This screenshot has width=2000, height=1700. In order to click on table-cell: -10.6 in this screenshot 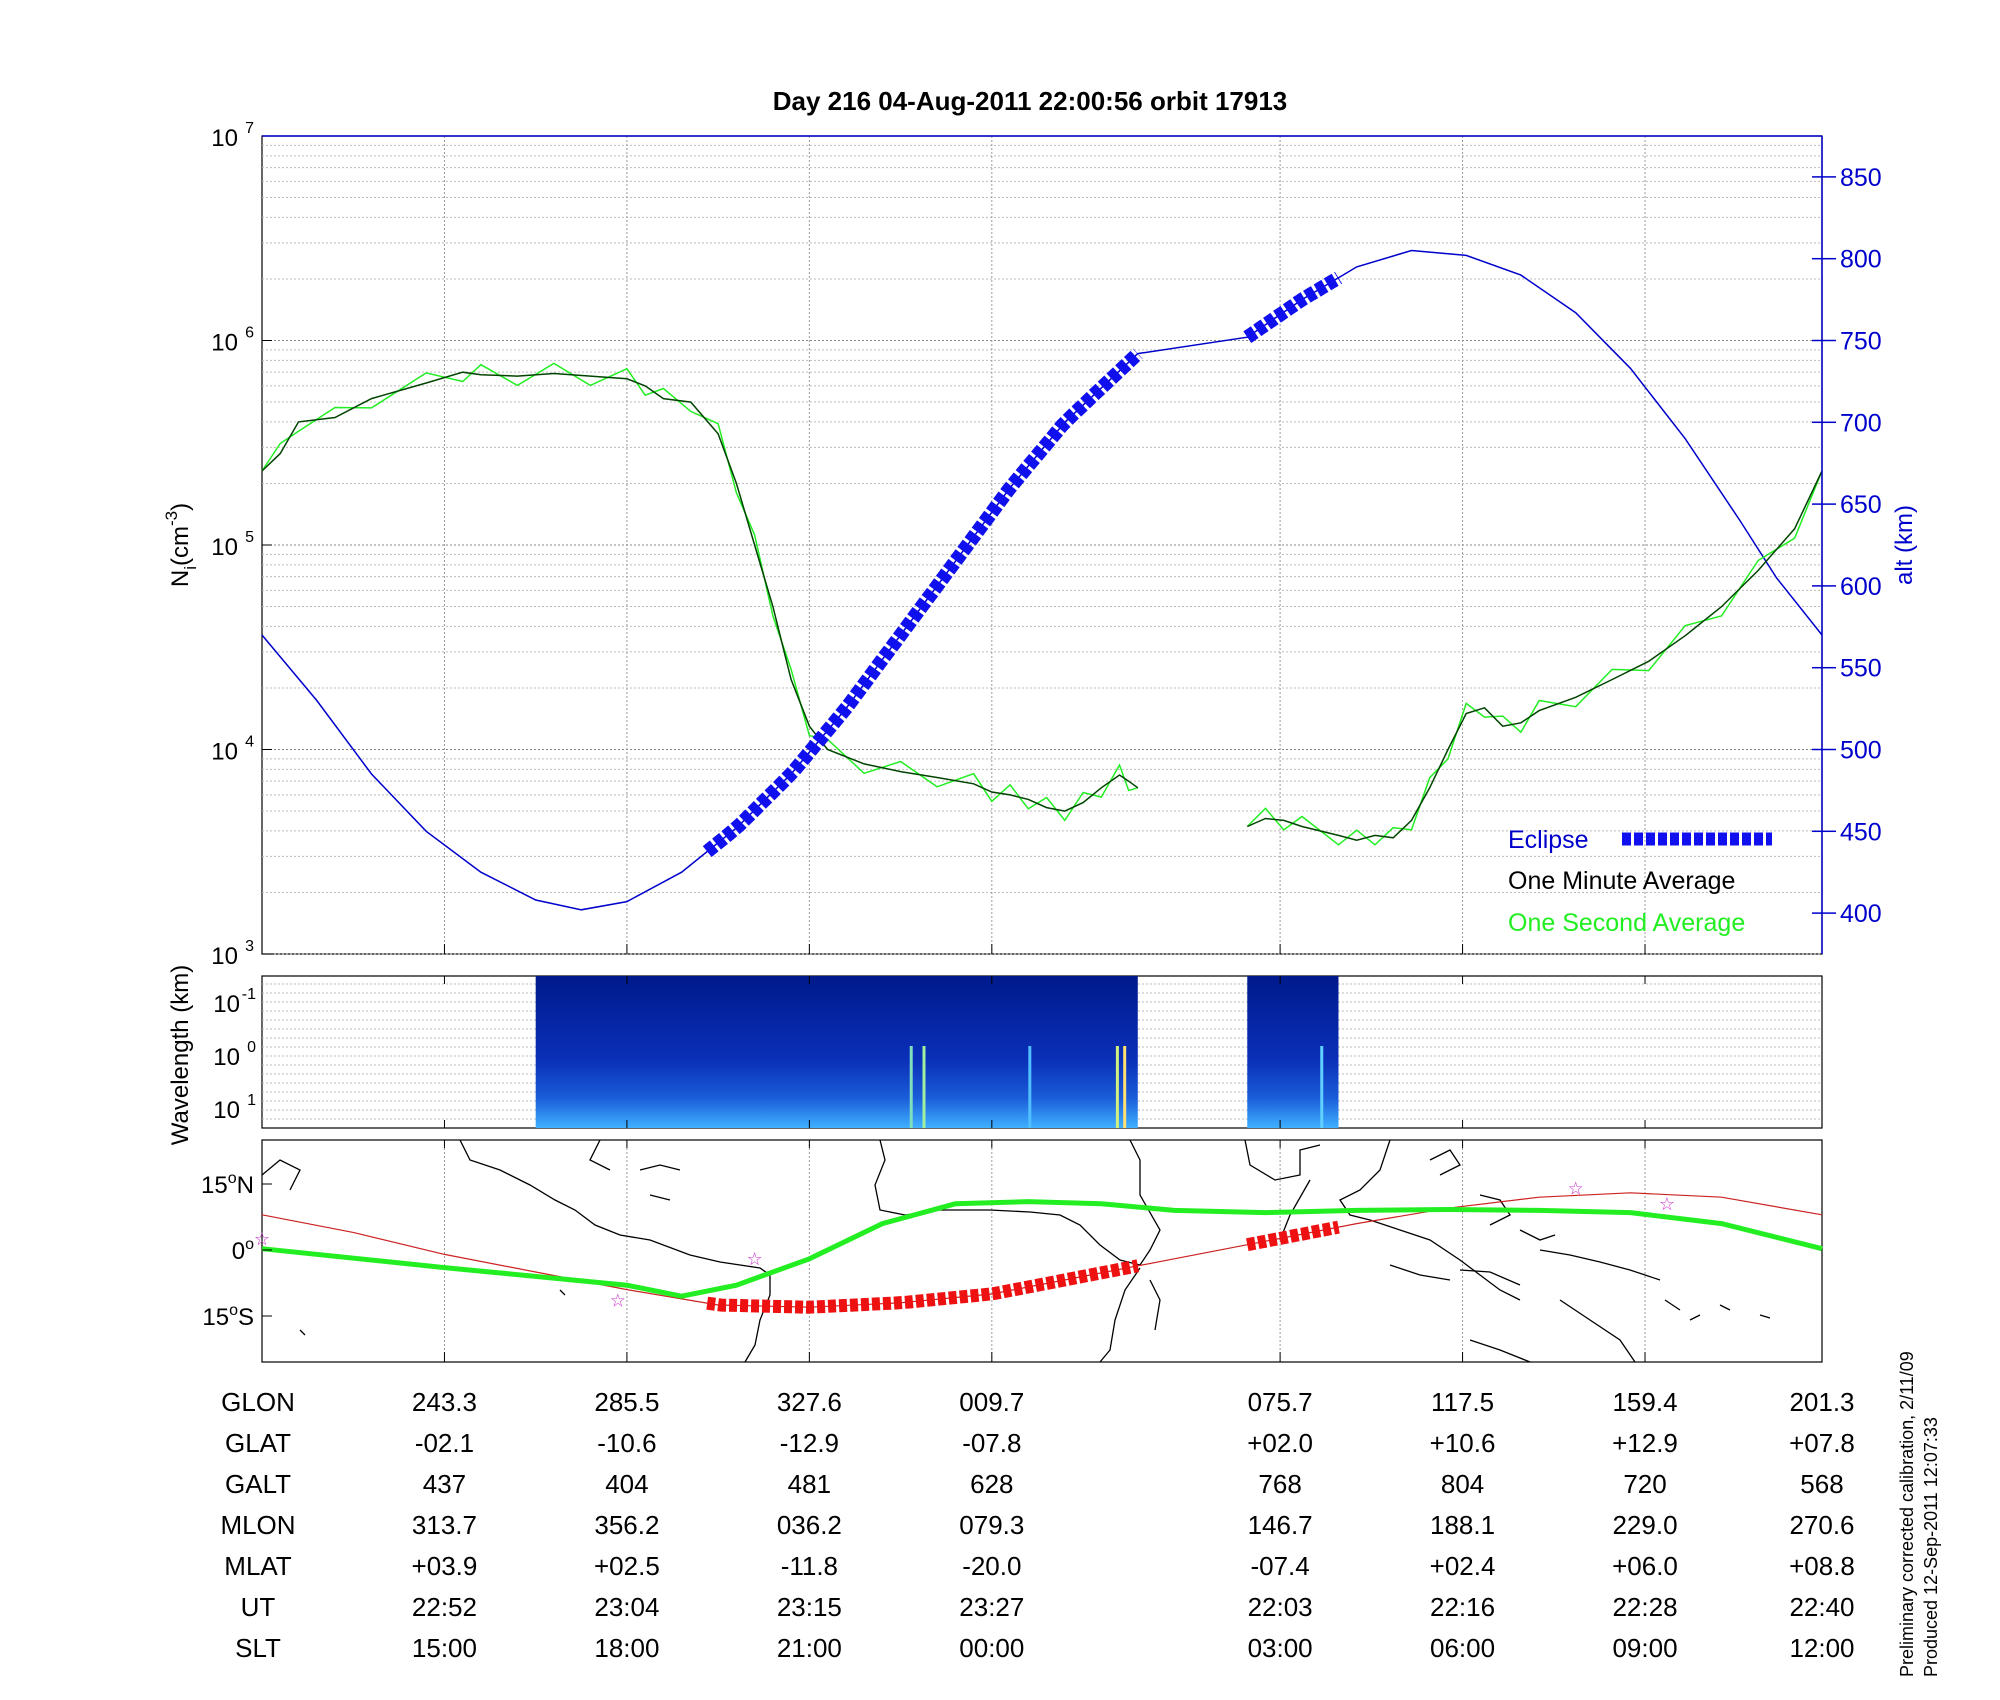, I will do `click(626, 1443)`.